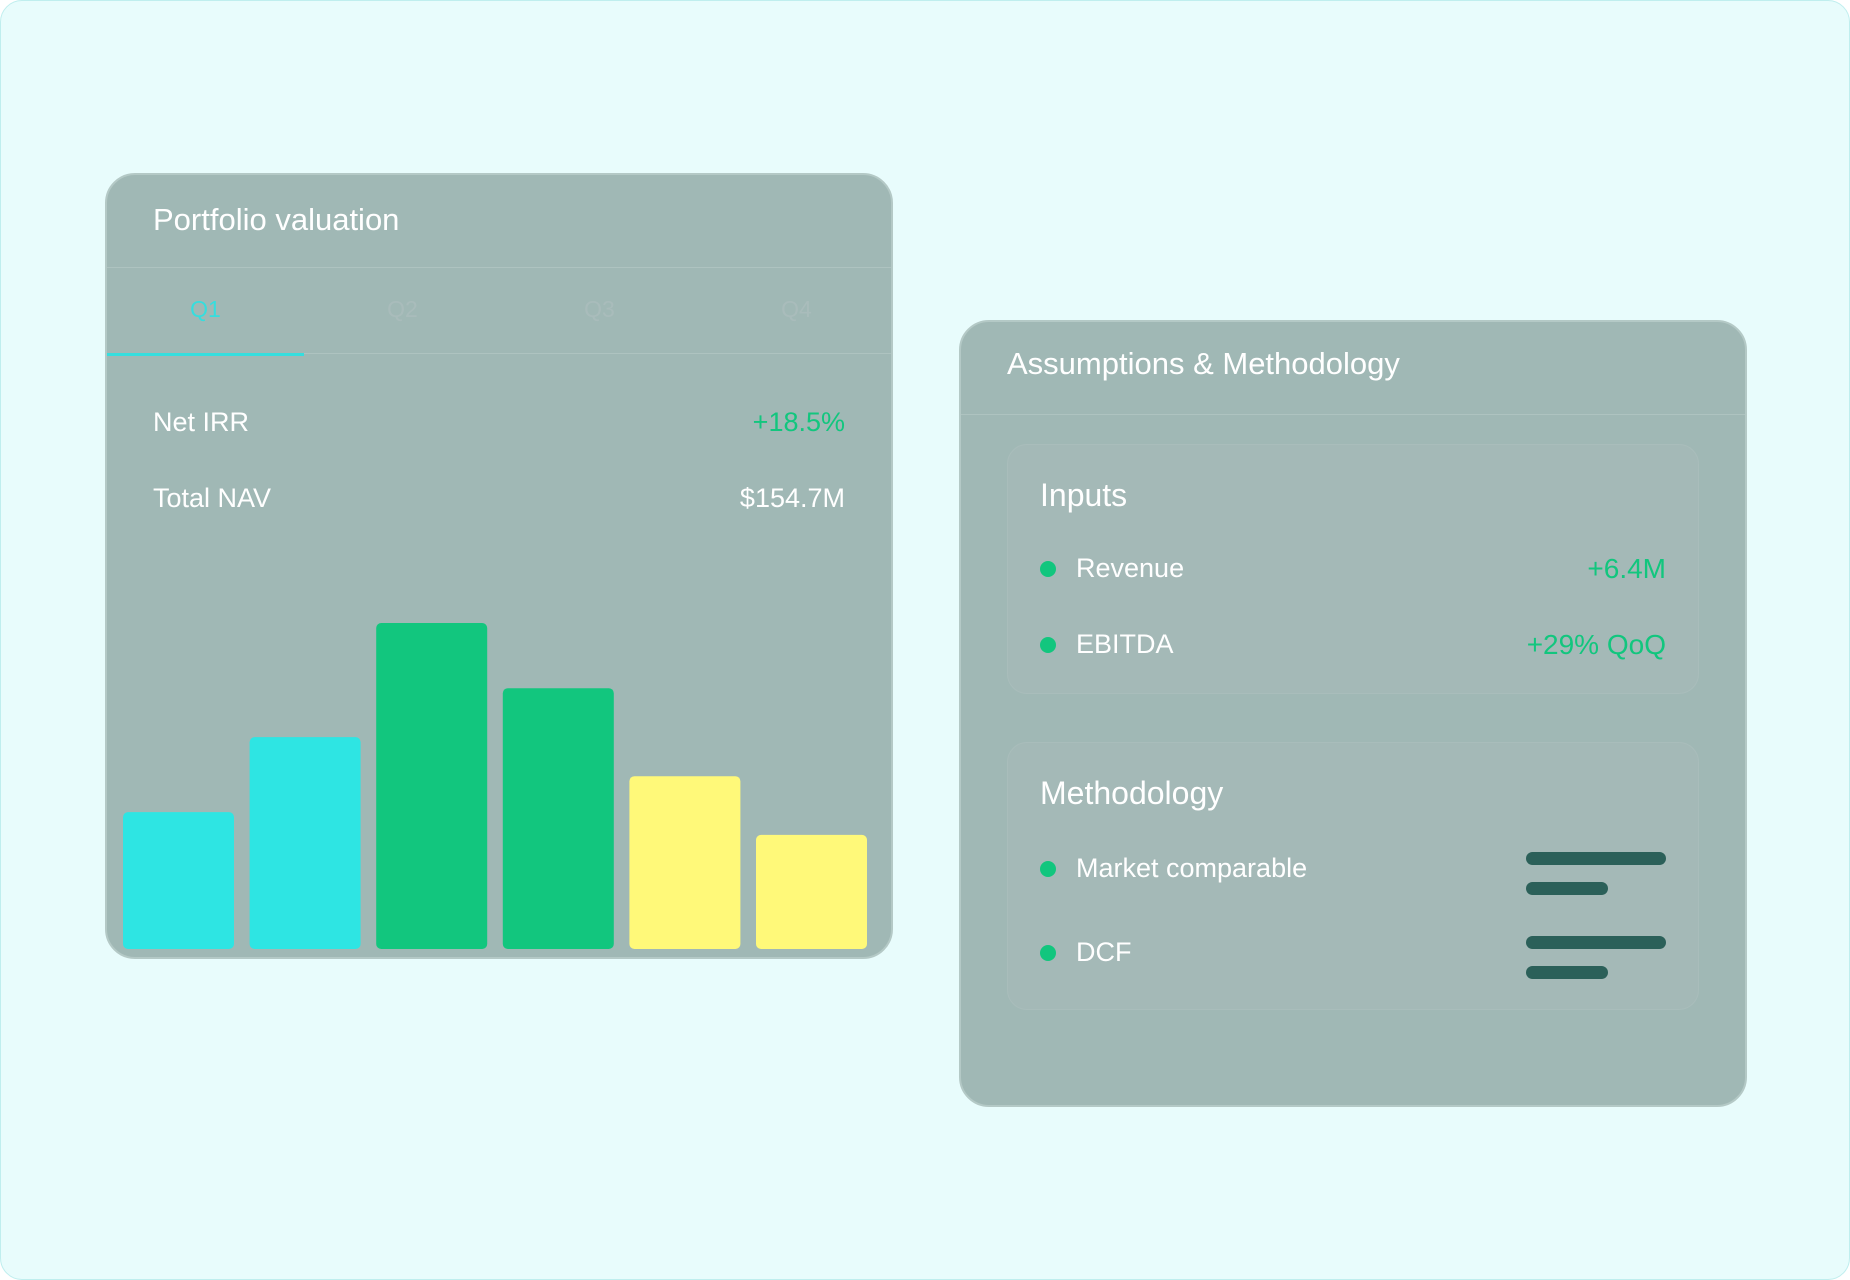 Image resolution: width=1850 pixels, height=1280 pixels. Describe the element at coordinates (495, 786) in the screenshot. I see `valuation-bar-chart` at that location.